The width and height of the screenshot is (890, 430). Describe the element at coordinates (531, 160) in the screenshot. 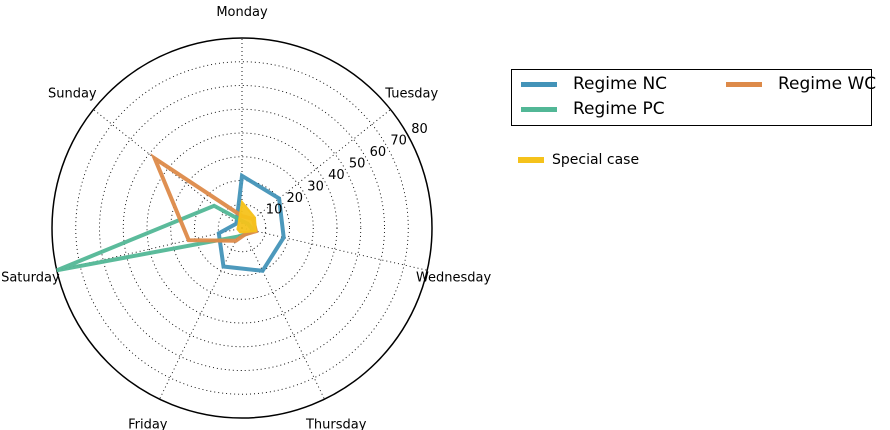

I see `legend-swatch-special-case` at that location.